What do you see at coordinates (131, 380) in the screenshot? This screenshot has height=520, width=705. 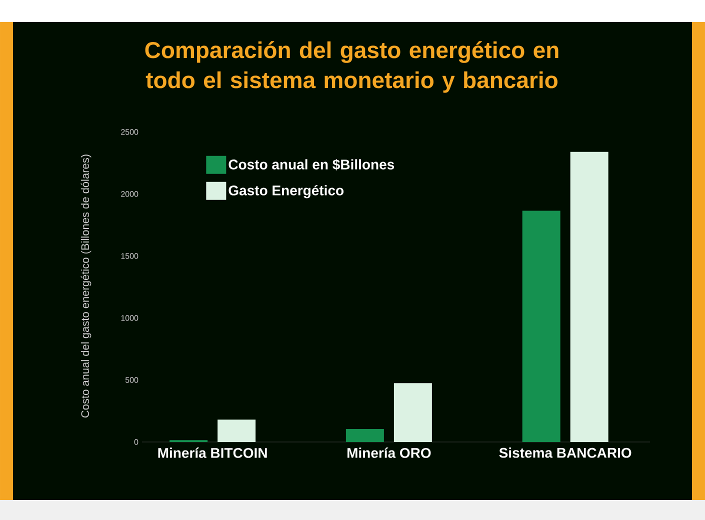 I see `y-tick-label: 500` at bounding box center [131, 380].